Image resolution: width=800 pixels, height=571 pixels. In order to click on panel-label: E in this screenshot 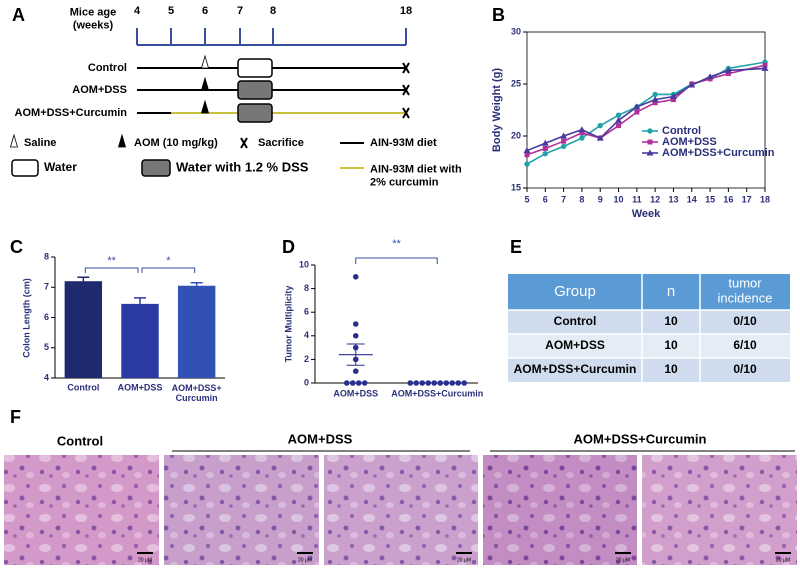, I will do `click(516, 247)`.